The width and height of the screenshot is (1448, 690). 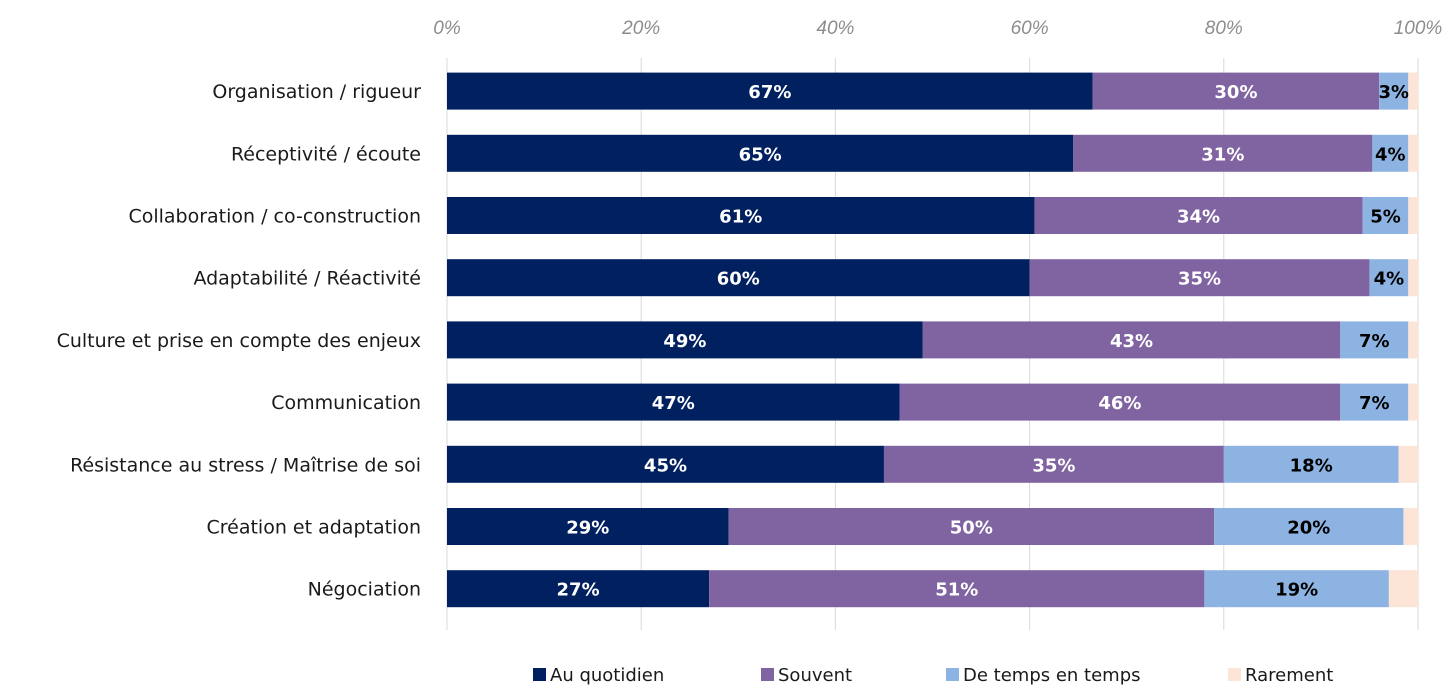 I want to click on data-label: 61%, so click(x=740, y=217).